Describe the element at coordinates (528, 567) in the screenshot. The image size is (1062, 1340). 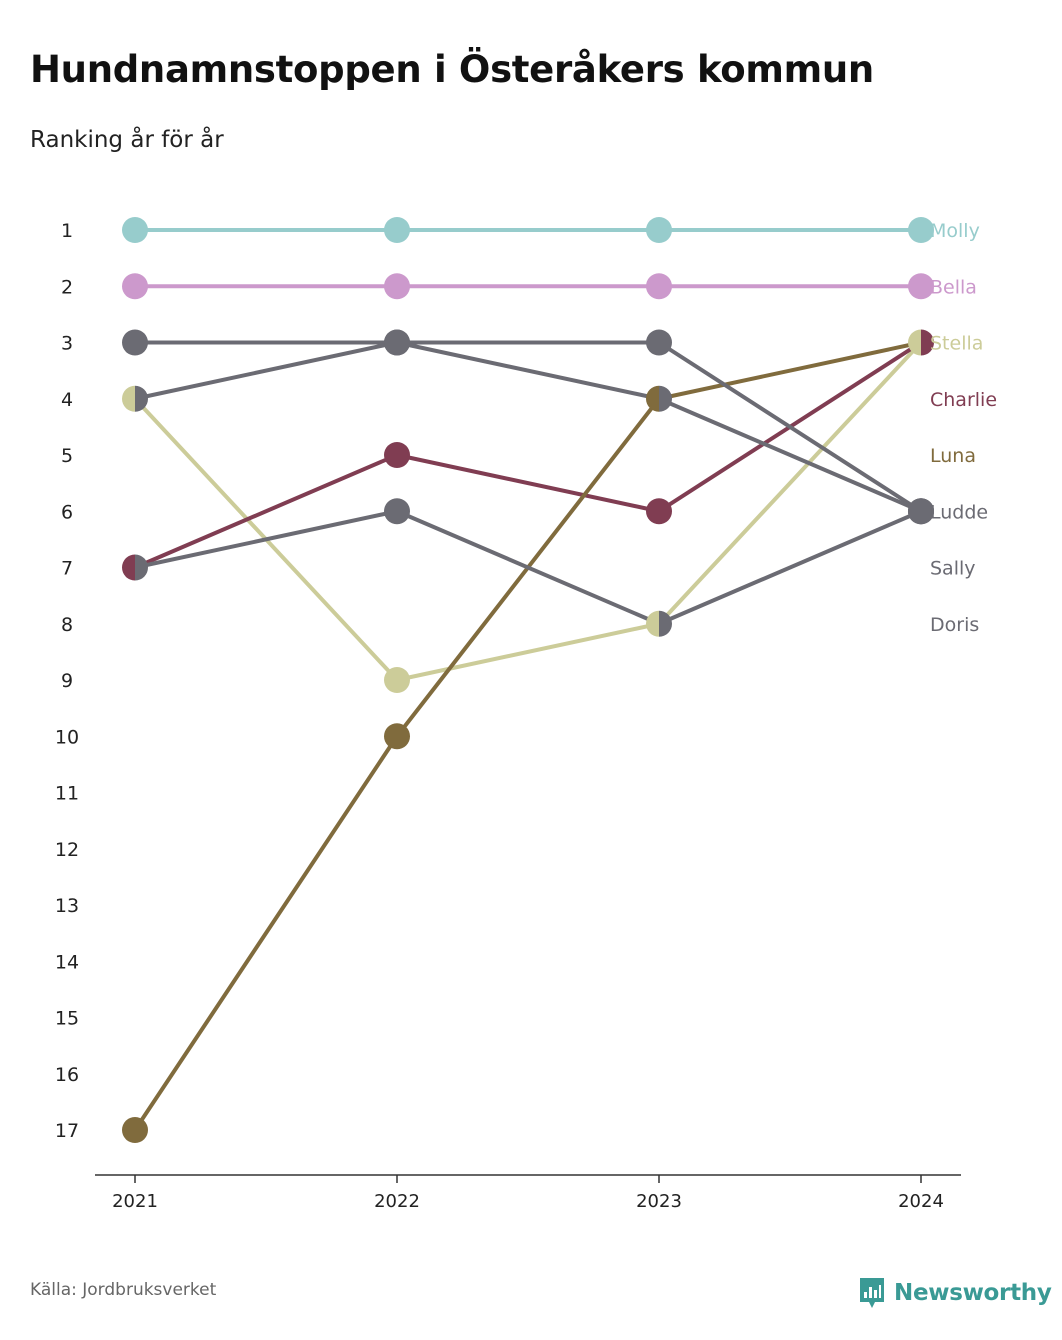
I see `series-line-doris` at that location.